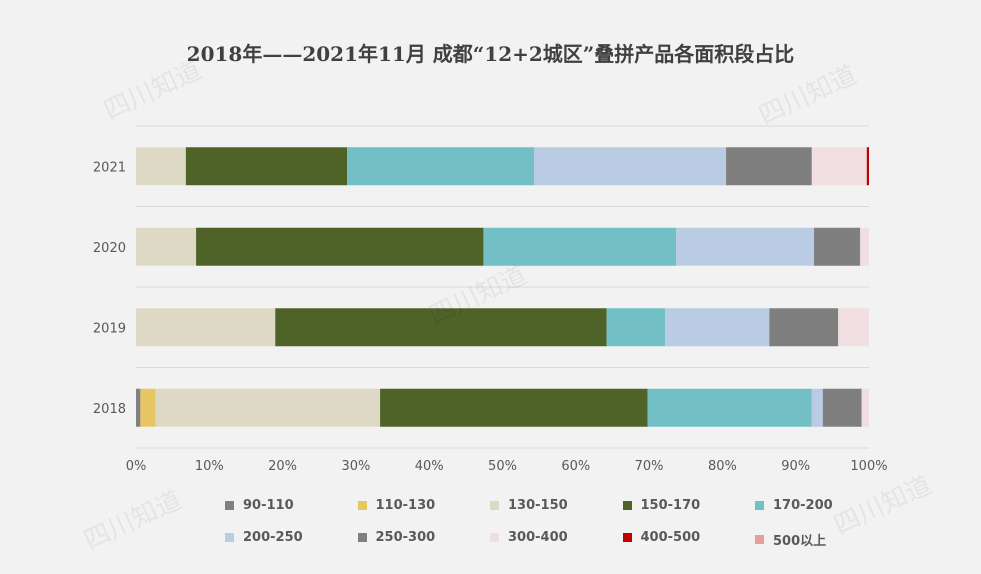 This screenshot has width=981, height=574. I want to click on legend-item: 200-250, so click(264, 537).